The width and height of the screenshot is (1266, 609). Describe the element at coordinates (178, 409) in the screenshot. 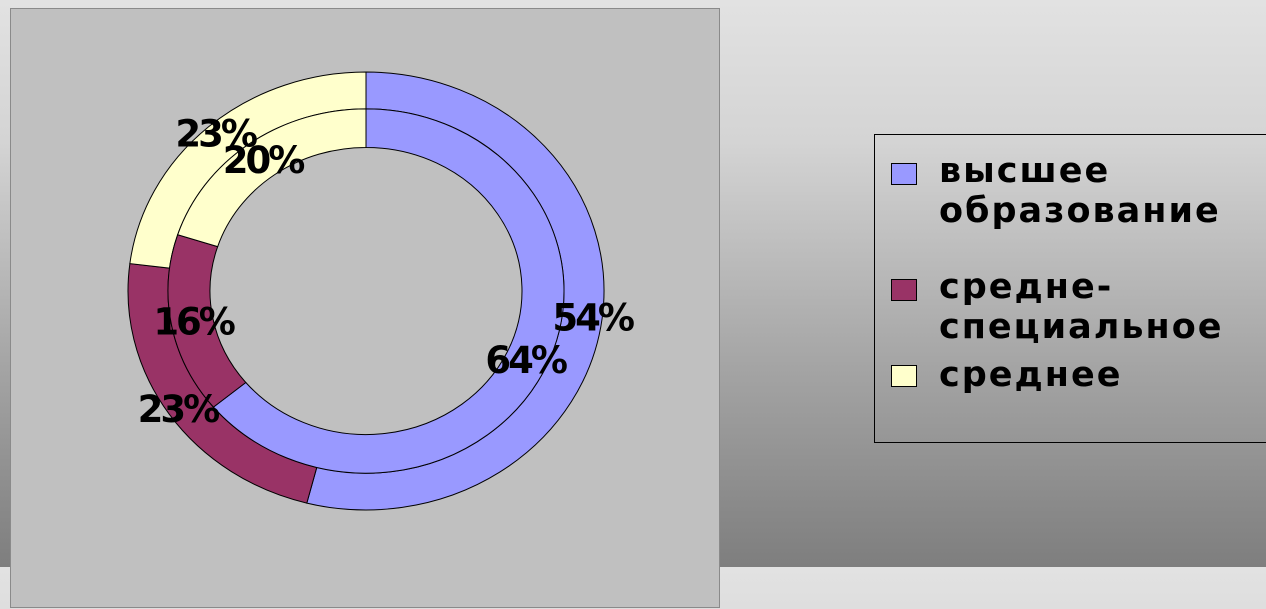

I see `data-label-ring0-secondary-special: 23%` at that location.